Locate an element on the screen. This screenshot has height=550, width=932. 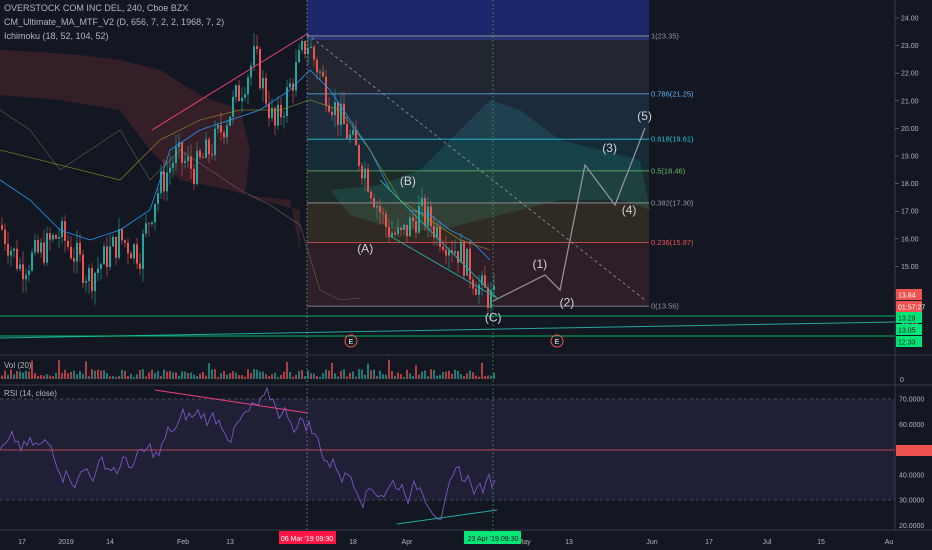
price-tick-label: 20.00 is located at coordinates (910, 129).